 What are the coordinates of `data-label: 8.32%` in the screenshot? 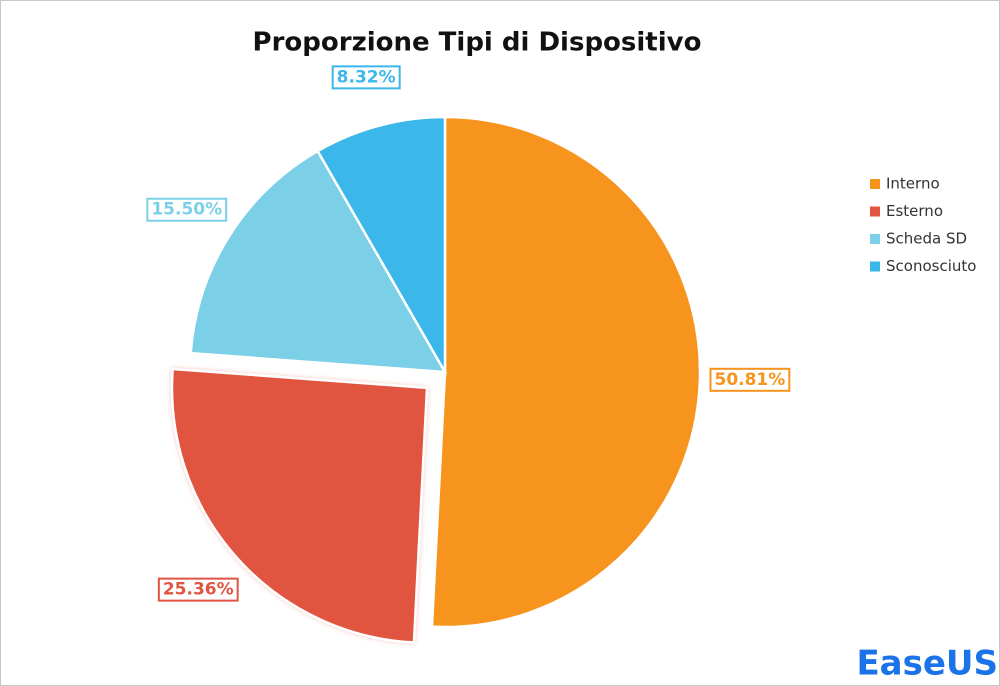 It's located at (366, 77).